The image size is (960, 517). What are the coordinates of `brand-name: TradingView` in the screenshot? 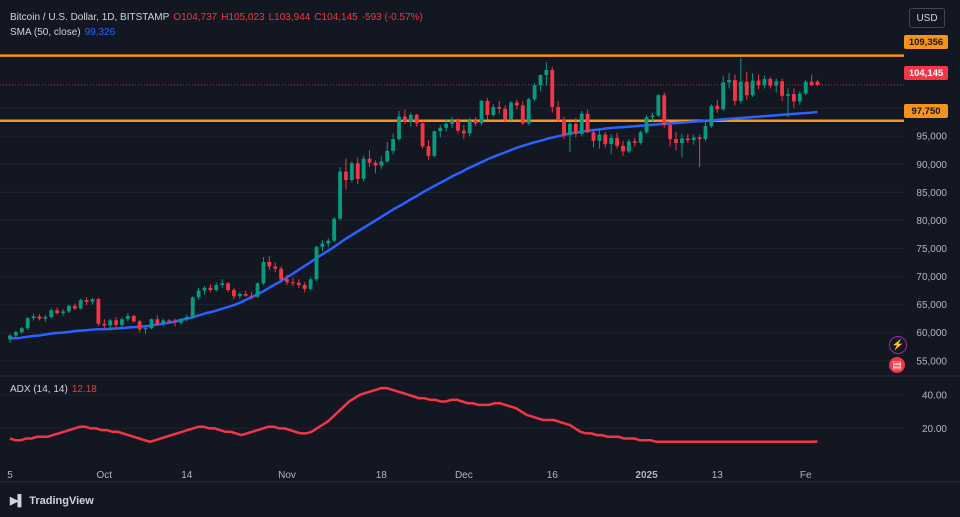 It's located at (61, 500).